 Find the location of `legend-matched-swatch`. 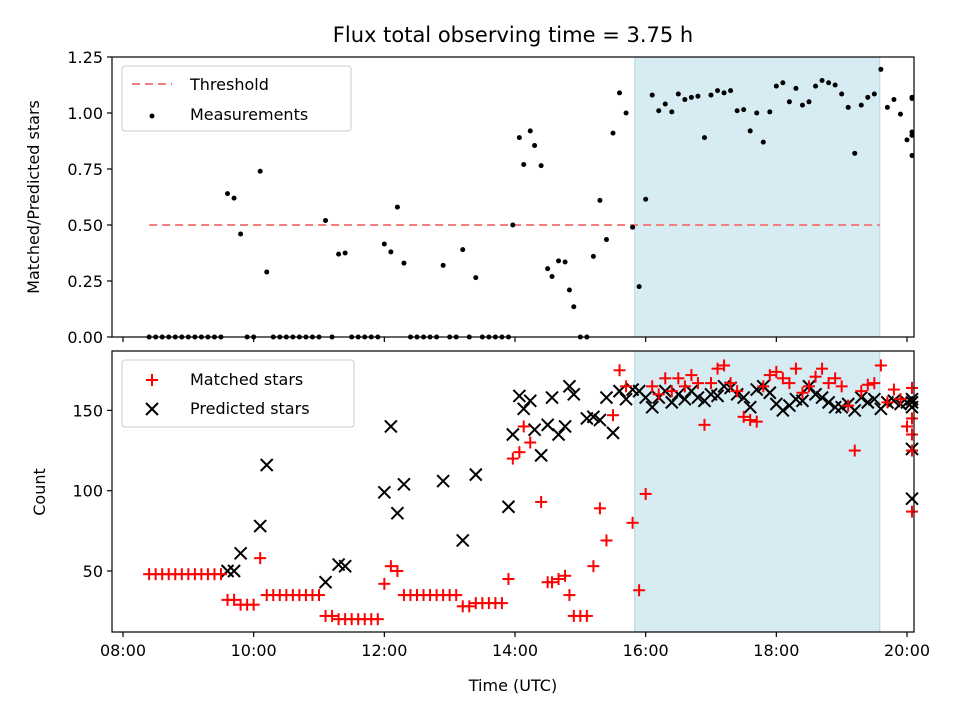

legend-matched-swatch is located at coordinates (152, 380).